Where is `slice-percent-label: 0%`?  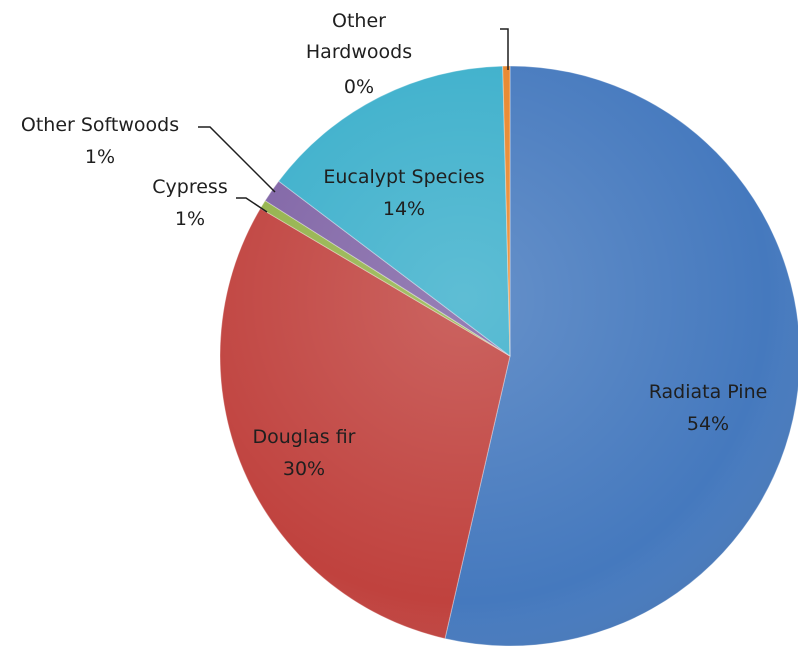
slice-percent-label: 0% is located at coordinates (359, 87).